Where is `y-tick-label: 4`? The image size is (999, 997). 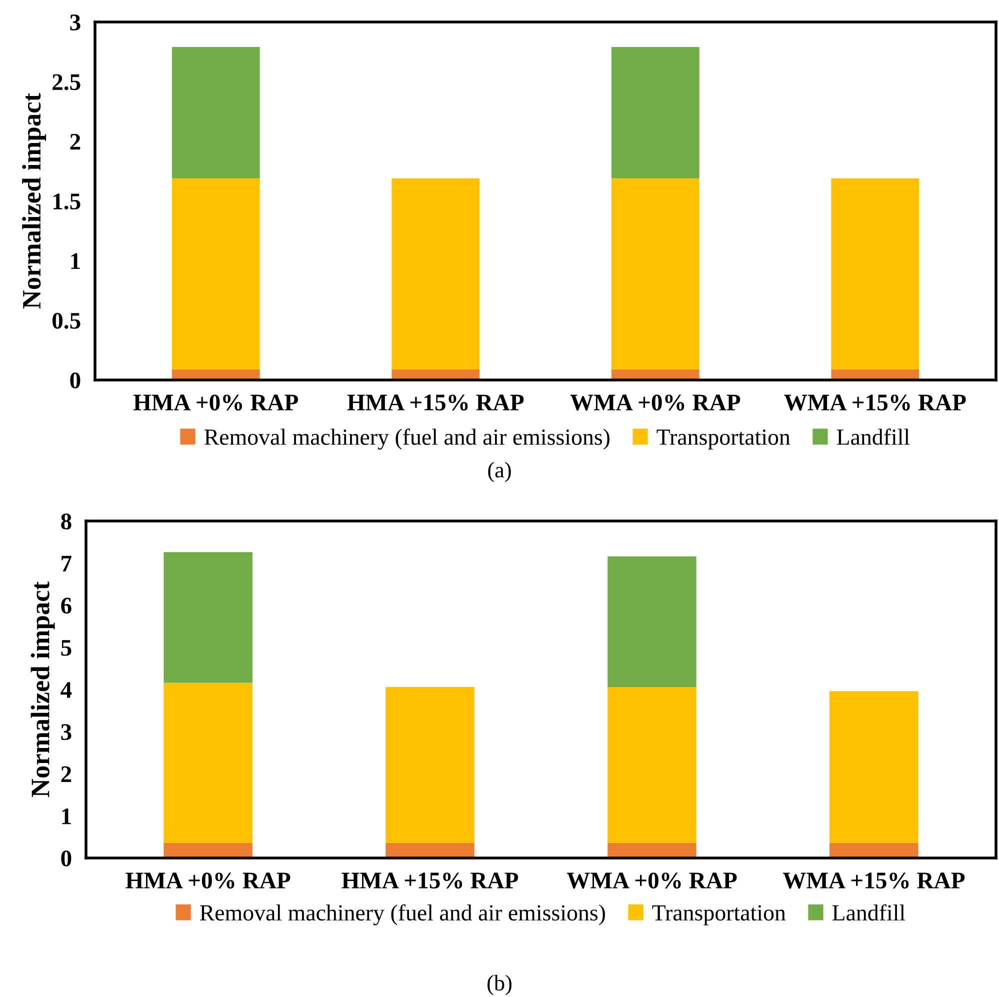
y-tick-label: 4 is located at coordinates (66, 690).